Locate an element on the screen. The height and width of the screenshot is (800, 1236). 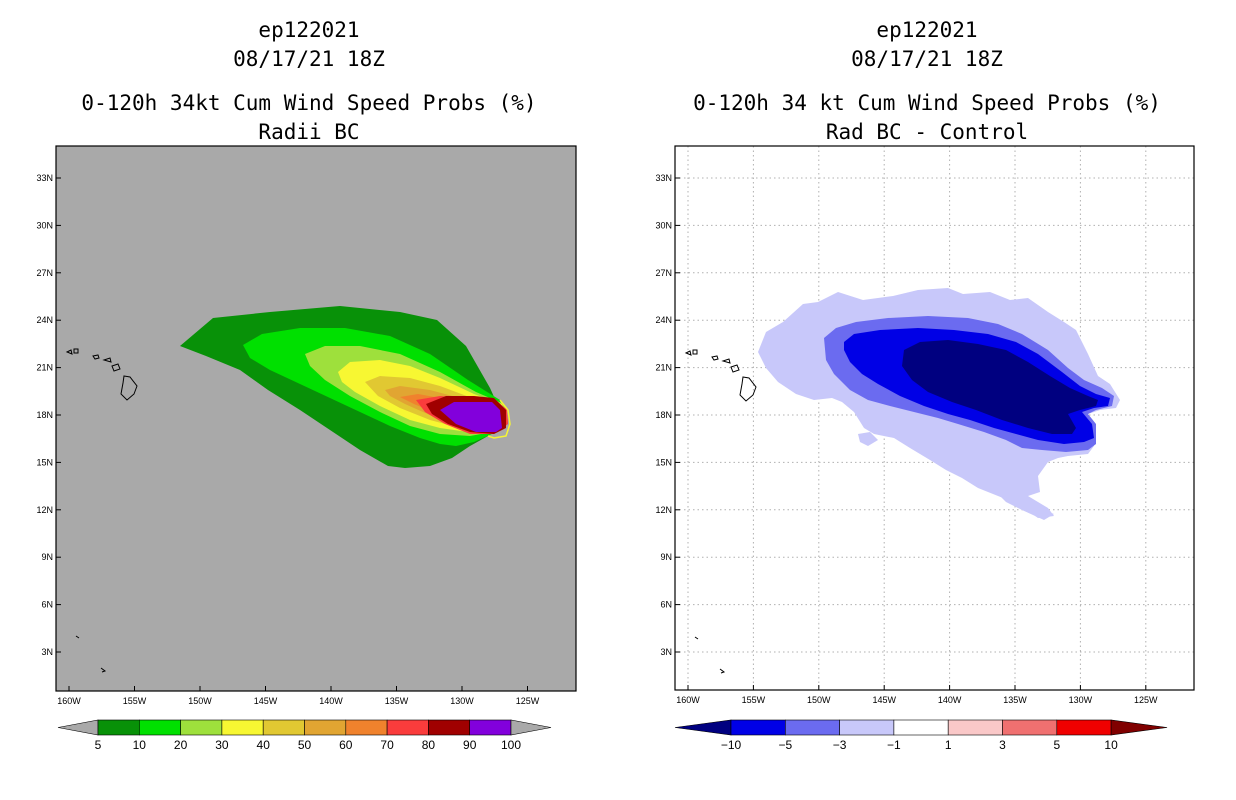
left-colorbar: 5 10 20 30 40 50 60 70 80 90 100 is located at coordinates (304, 735).